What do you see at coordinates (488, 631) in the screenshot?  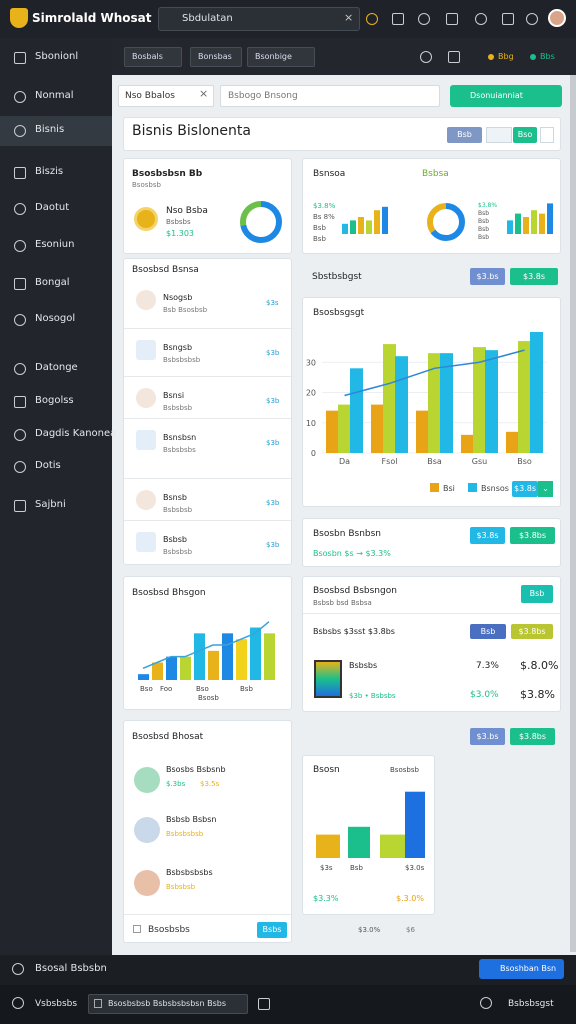 I see `row-button: Bsb` at bounding box center [488, 631].